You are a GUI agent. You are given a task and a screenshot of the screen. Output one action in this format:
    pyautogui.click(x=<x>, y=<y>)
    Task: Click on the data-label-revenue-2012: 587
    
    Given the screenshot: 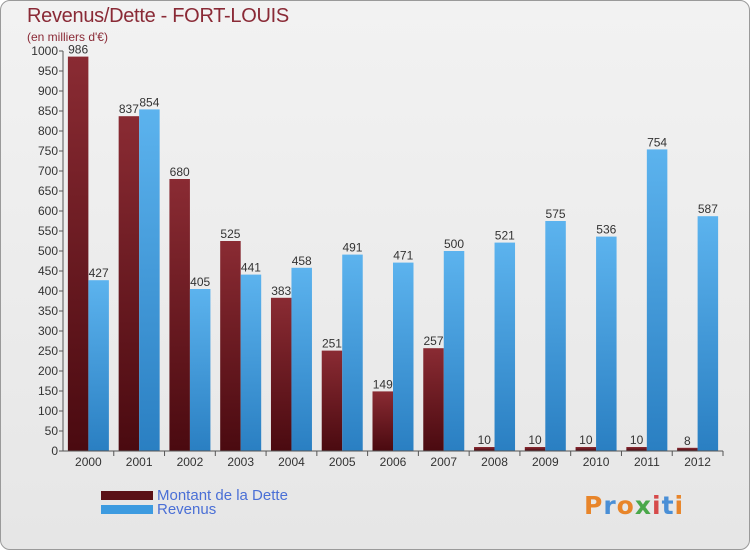 What is the action you would take?
    pyautogui.click(x=708, y=209)
    